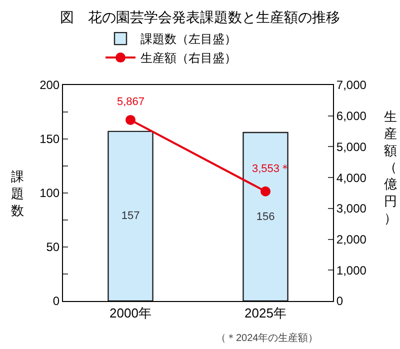 Image resolution: width=400 pixels, height=349 pixels. Describe the element at coordinates (271, 169) in the screenshot. I see `data-label: 3,553＊` at that location.